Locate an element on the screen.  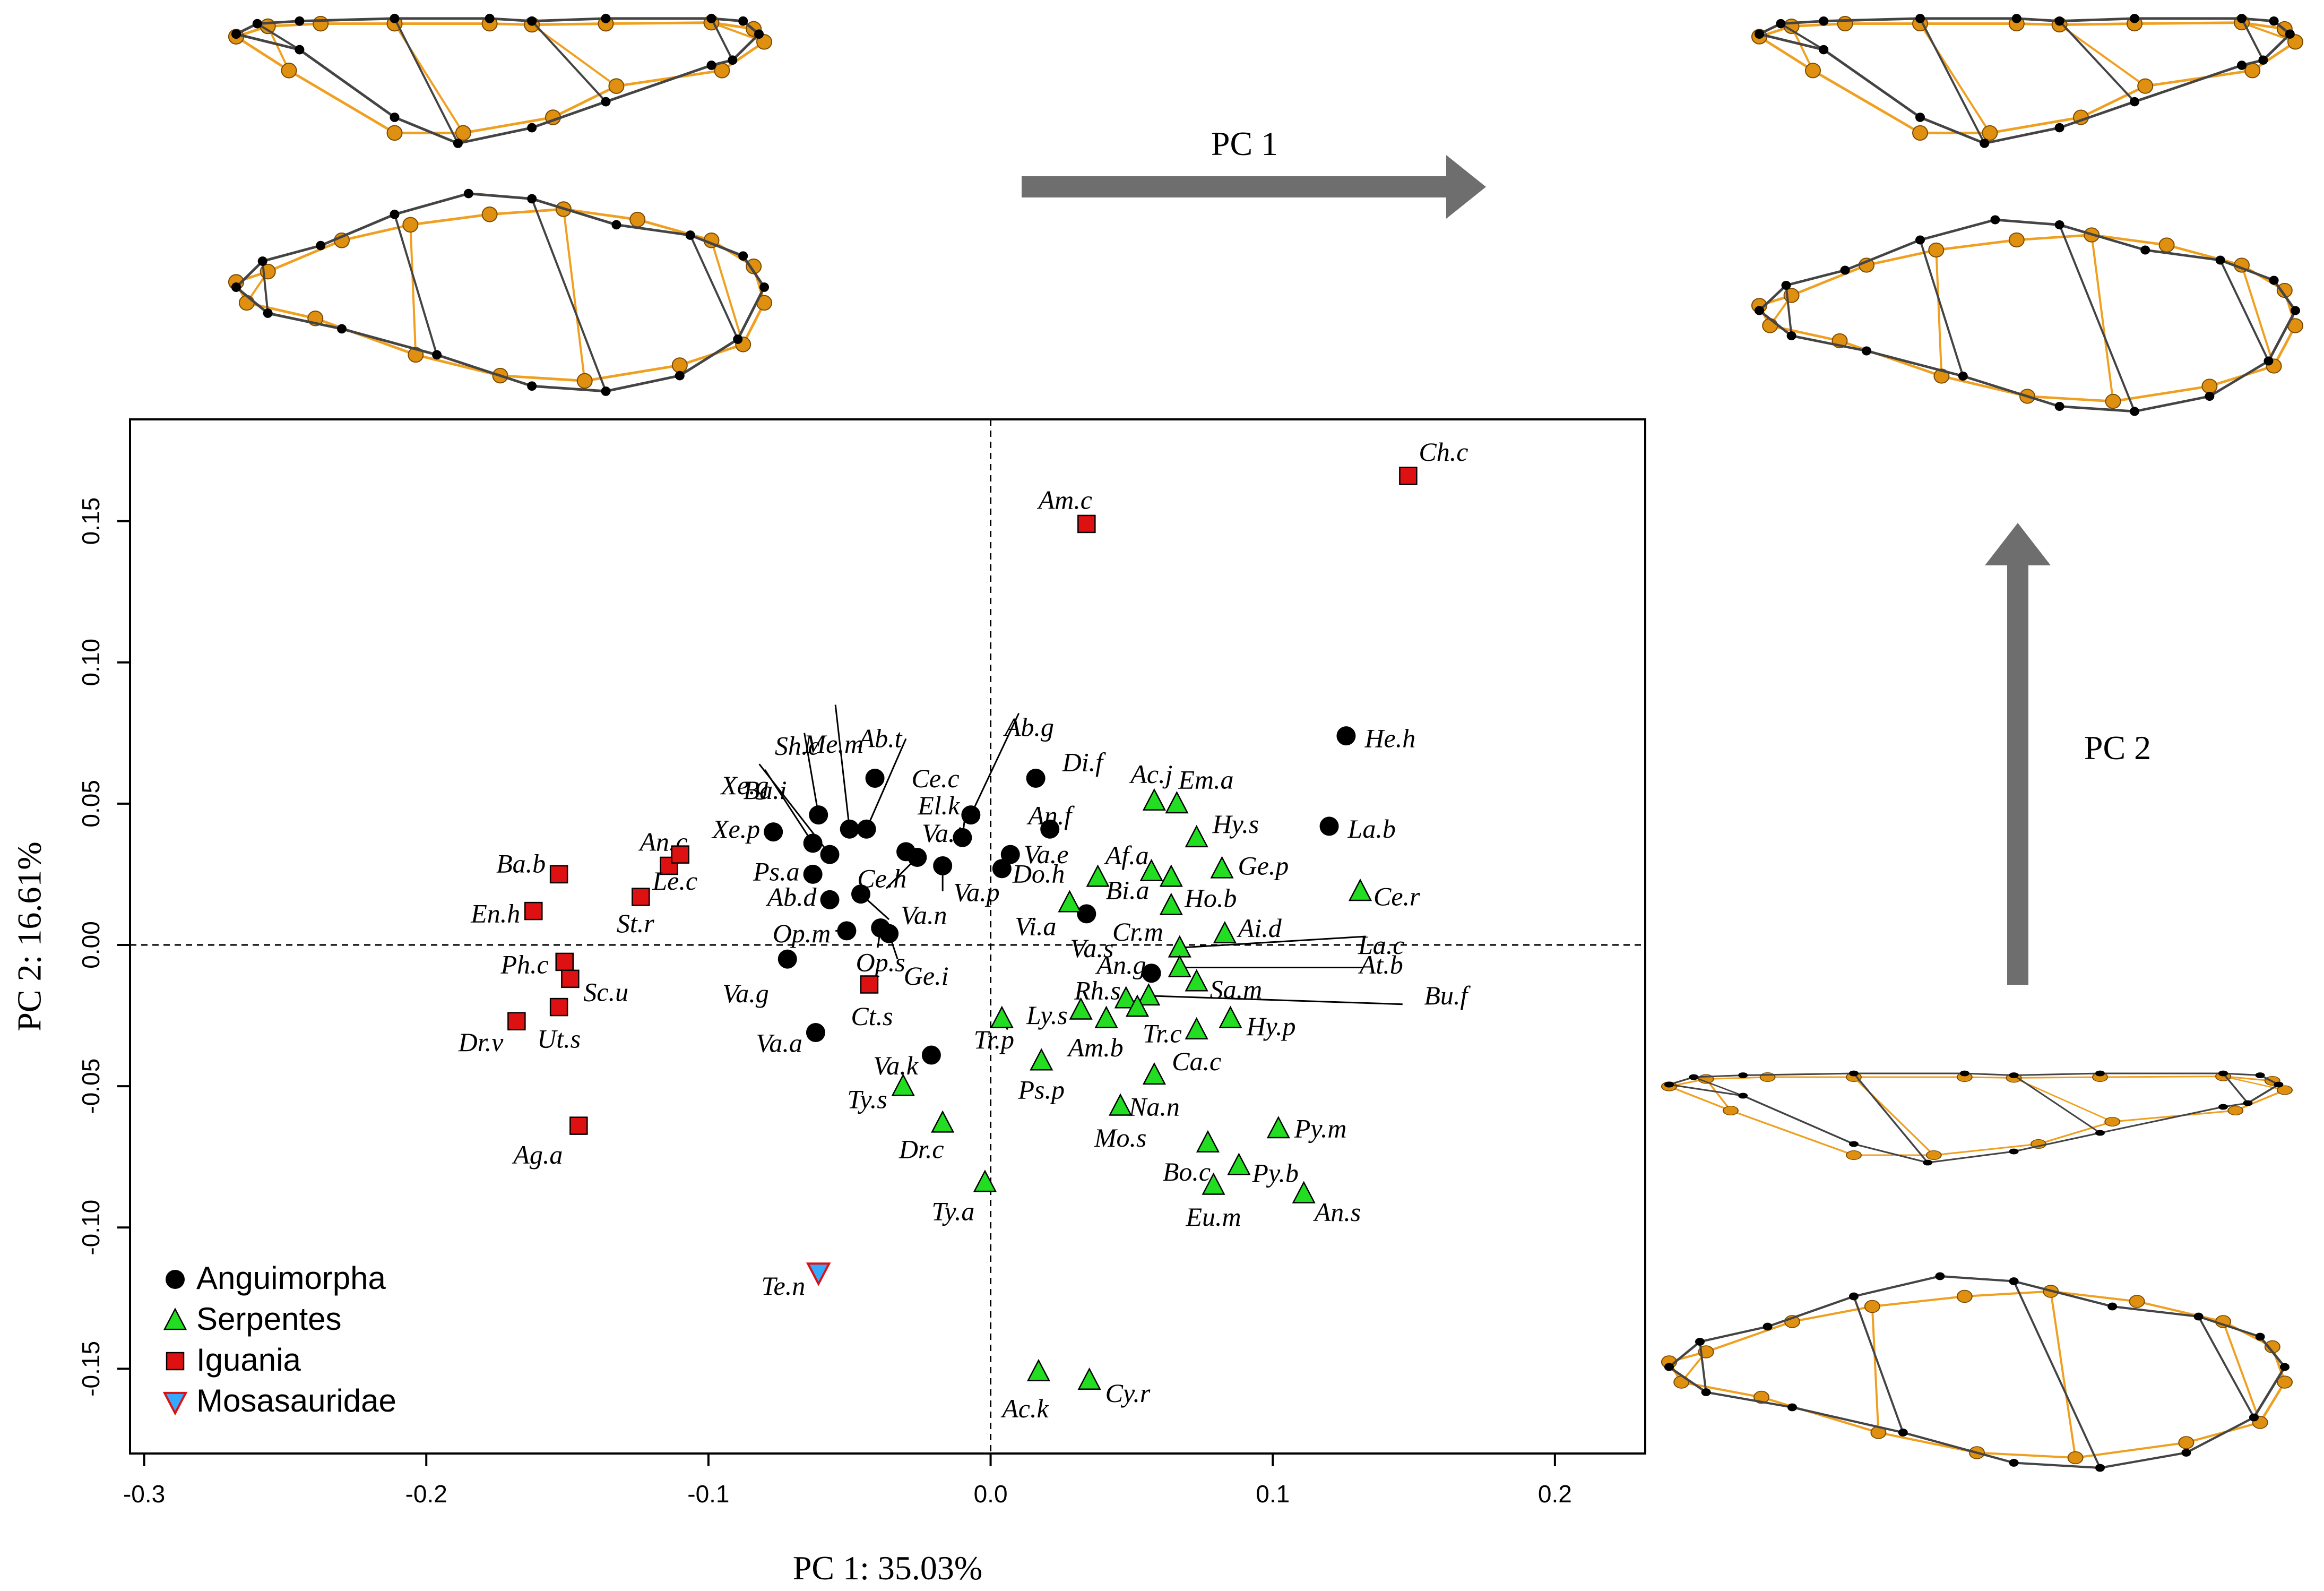
data-point-label: Sa.m is located at coordinates (1236, 990).